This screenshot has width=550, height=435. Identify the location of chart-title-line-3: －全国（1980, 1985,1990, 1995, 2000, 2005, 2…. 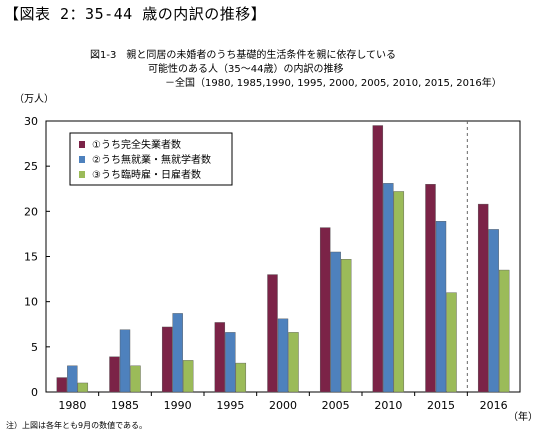
(333, 83).